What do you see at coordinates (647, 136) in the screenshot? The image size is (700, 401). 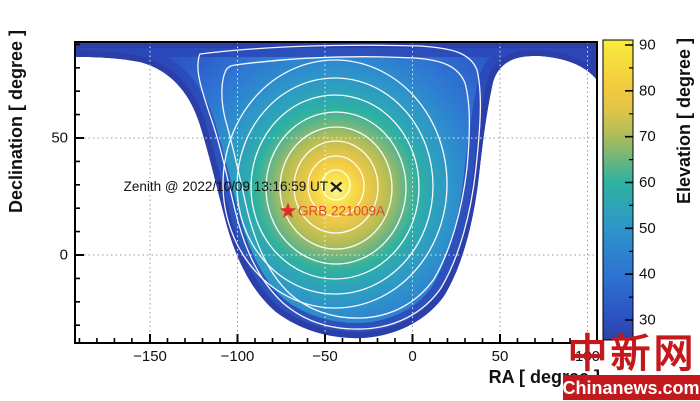 I see `colorbar-tick-70: 70` at bounding box center [647, 136].